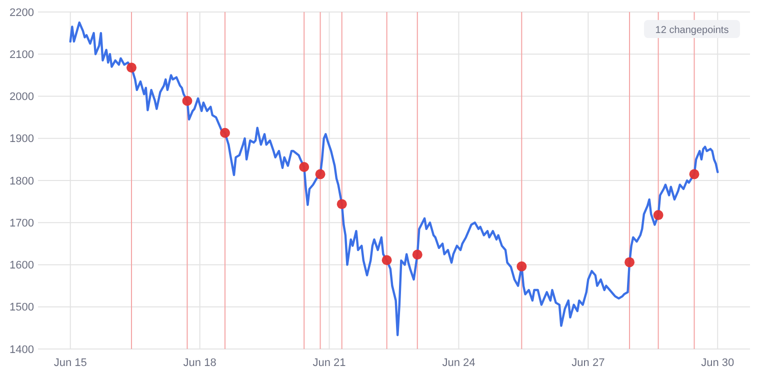 The width and height of the screenshot is (757, 376). Describe the element at coordinates (22, 97) in the screenshot. I see `y-tick-label: 2000` at that location.